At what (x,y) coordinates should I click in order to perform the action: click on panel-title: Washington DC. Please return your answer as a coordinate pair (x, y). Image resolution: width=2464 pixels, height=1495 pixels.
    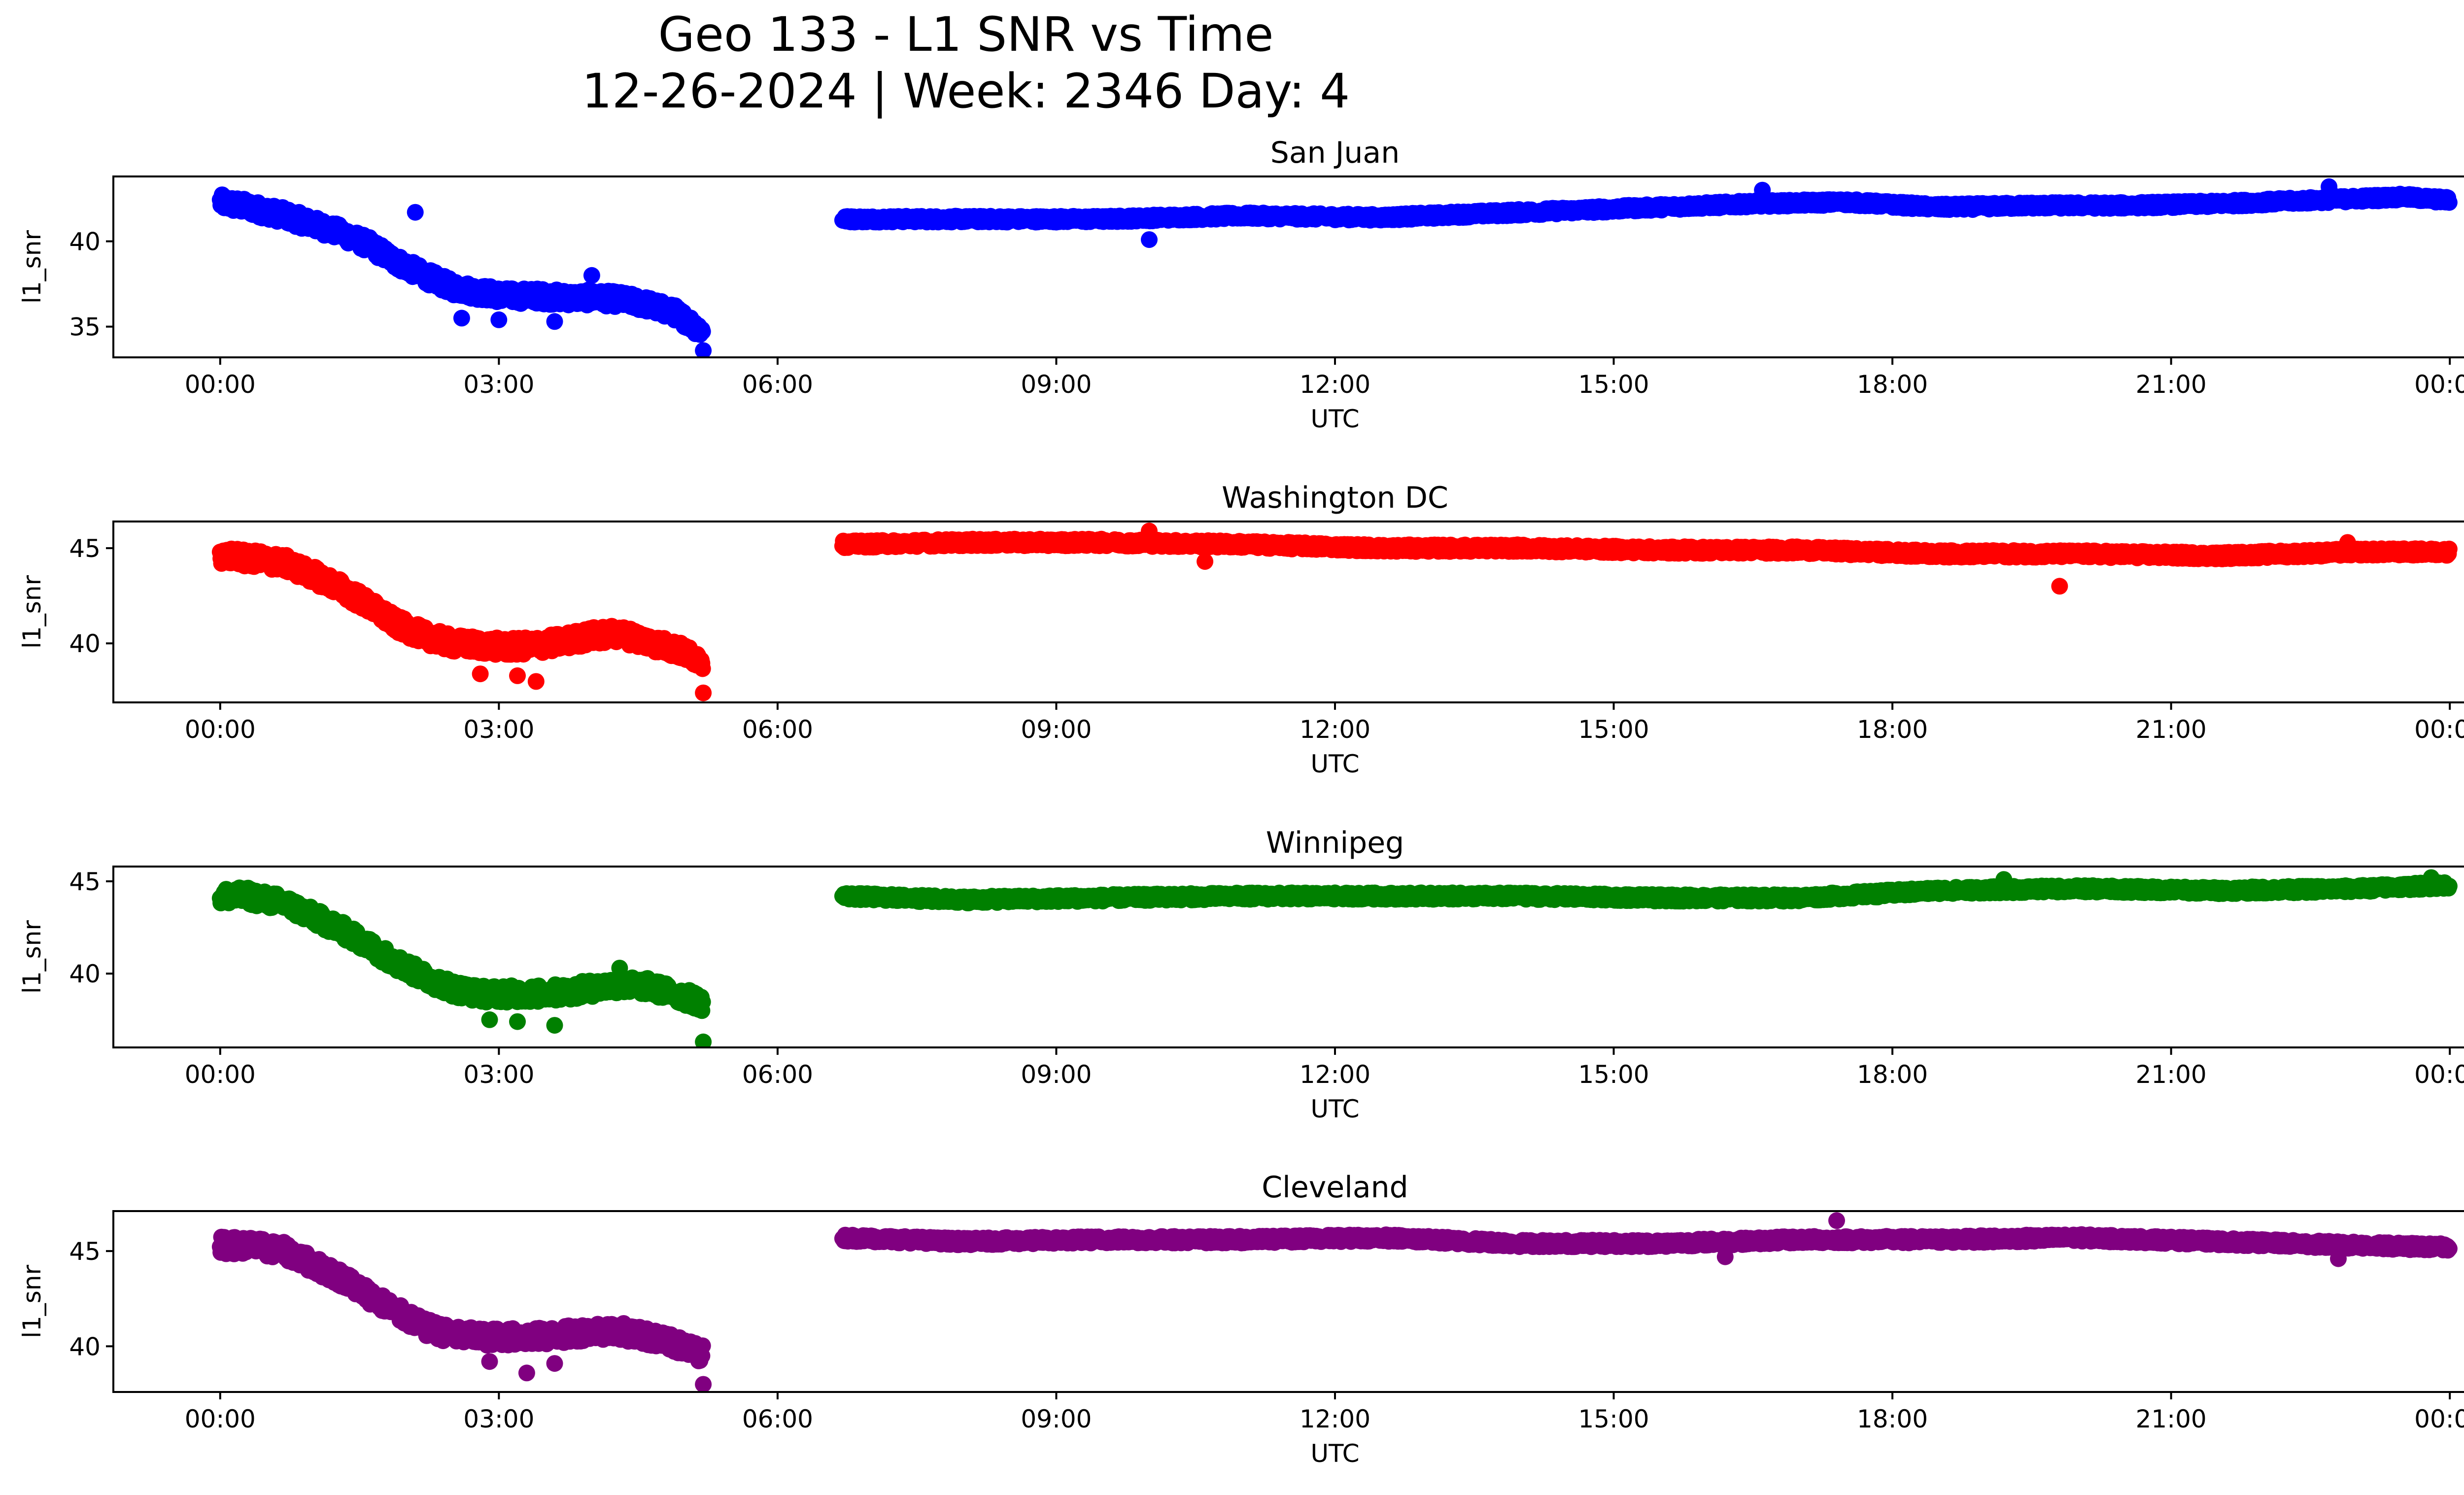
    Looking at the image, I should click on (1335, 498).